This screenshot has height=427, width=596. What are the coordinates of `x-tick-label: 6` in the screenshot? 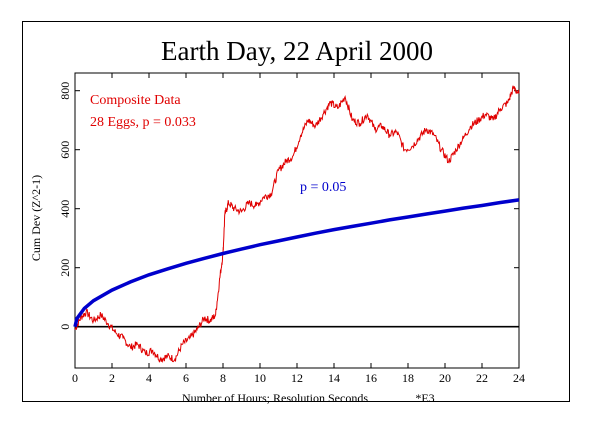 It's located at (186, 378).